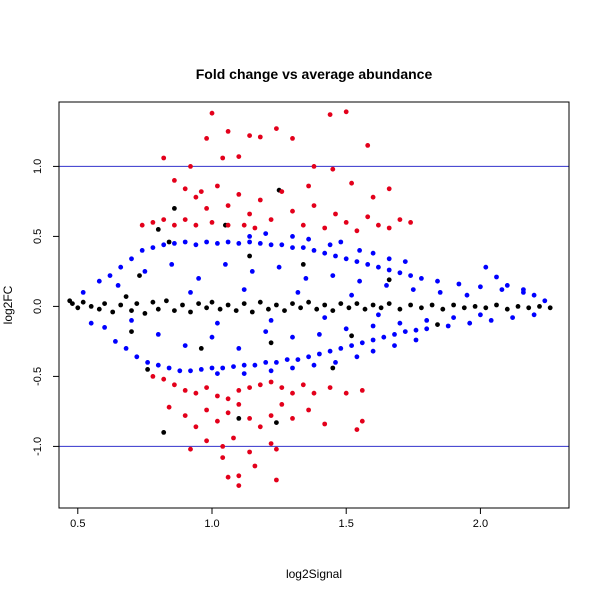 The height and width of the screenshot is (600, 600). Describe the element at coordinates (38, 446) in the screenshot. I see `y-tick-label: -1.0` at that location.